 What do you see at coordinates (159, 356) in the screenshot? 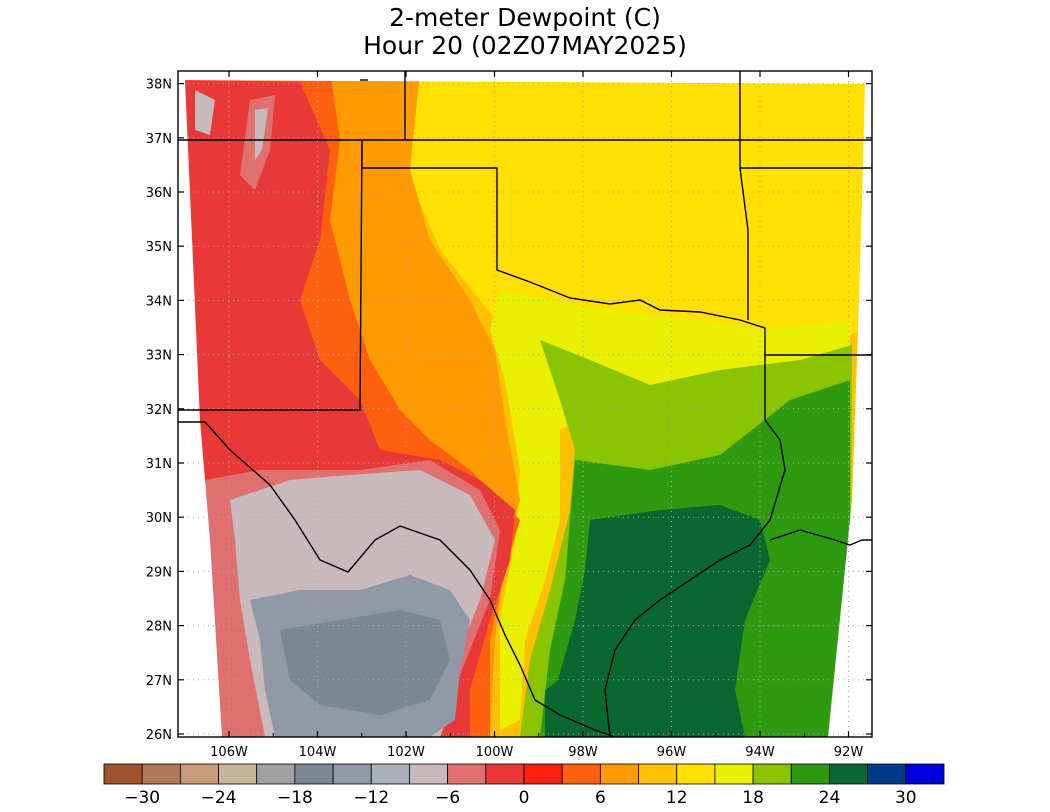
I see `lat-tick-label: 33N` at bounding box center [159, 356].